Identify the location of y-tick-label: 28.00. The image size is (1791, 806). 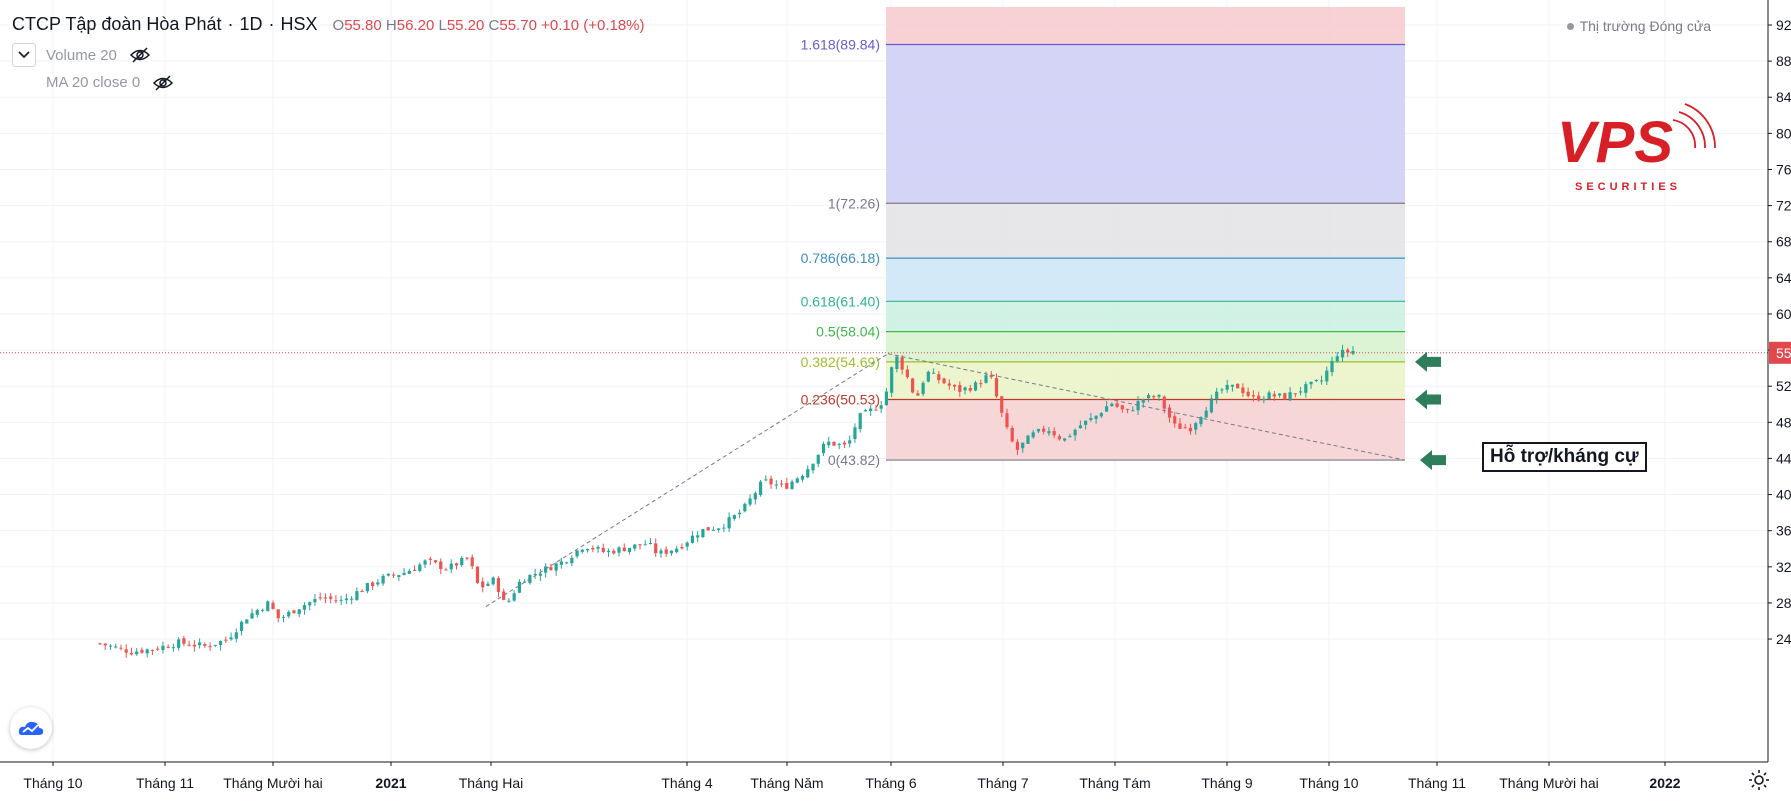
(1783, 603).